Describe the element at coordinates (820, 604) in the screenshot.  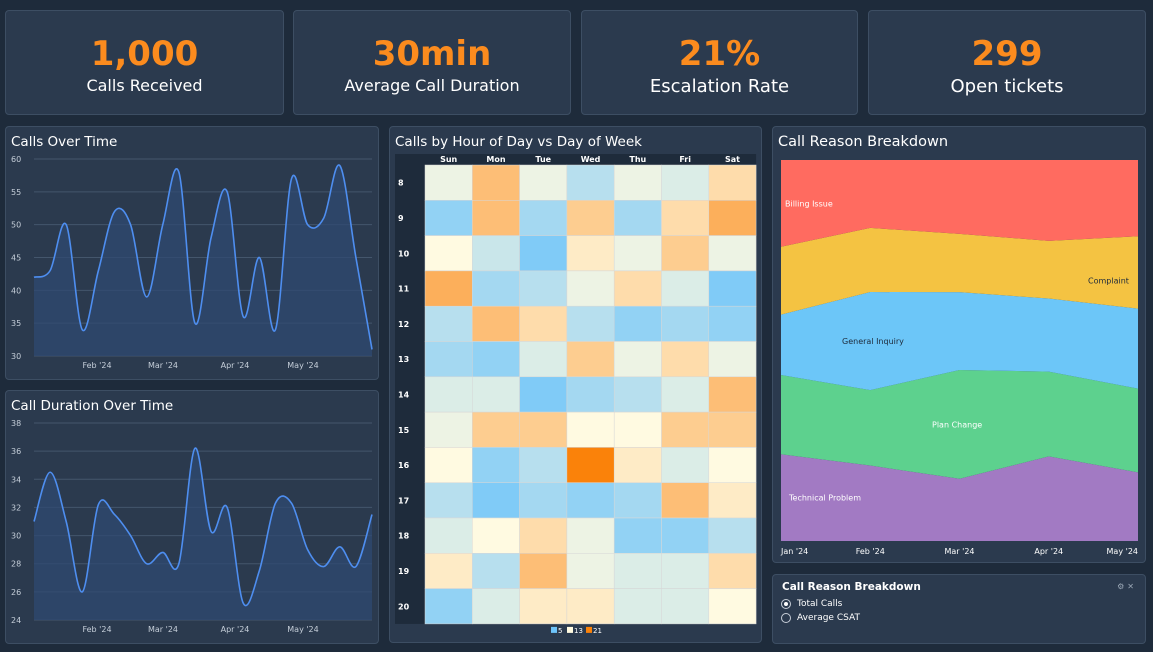
I see `radio-label: Total Calls` at that location.